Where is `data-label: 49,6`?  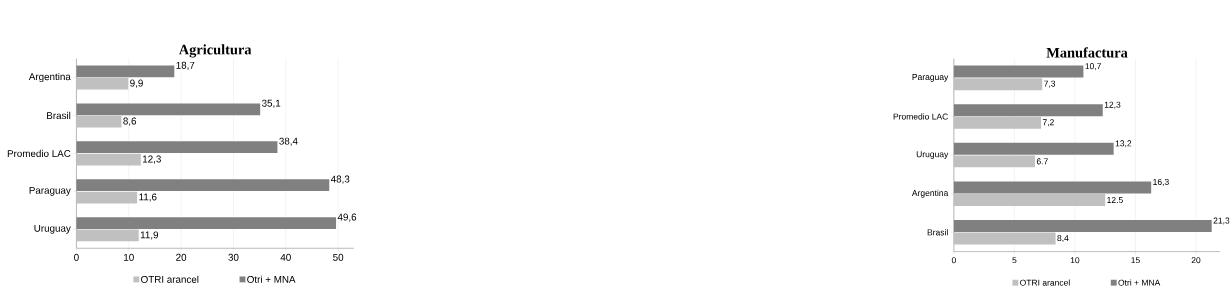
data-label: 49,6 is located at coordinates (347, 217).